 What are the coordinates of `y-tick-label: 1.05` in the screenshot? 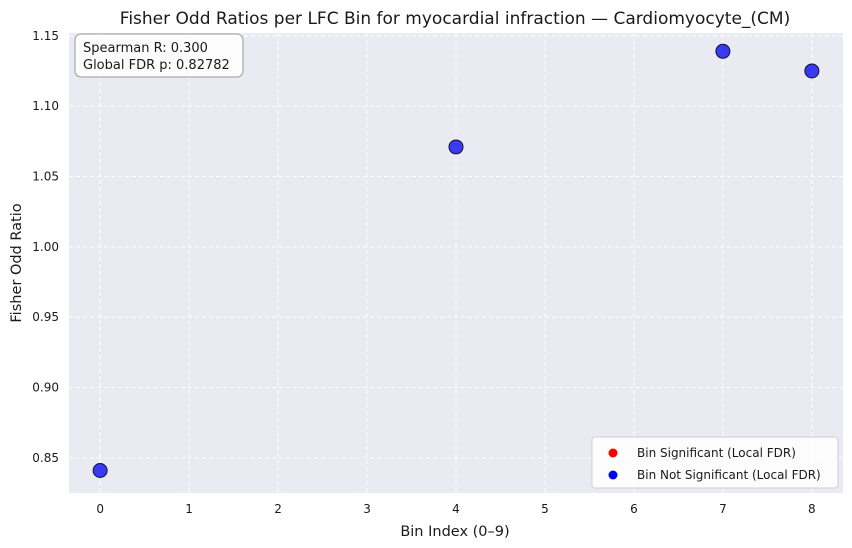 It's located at (45, 176).